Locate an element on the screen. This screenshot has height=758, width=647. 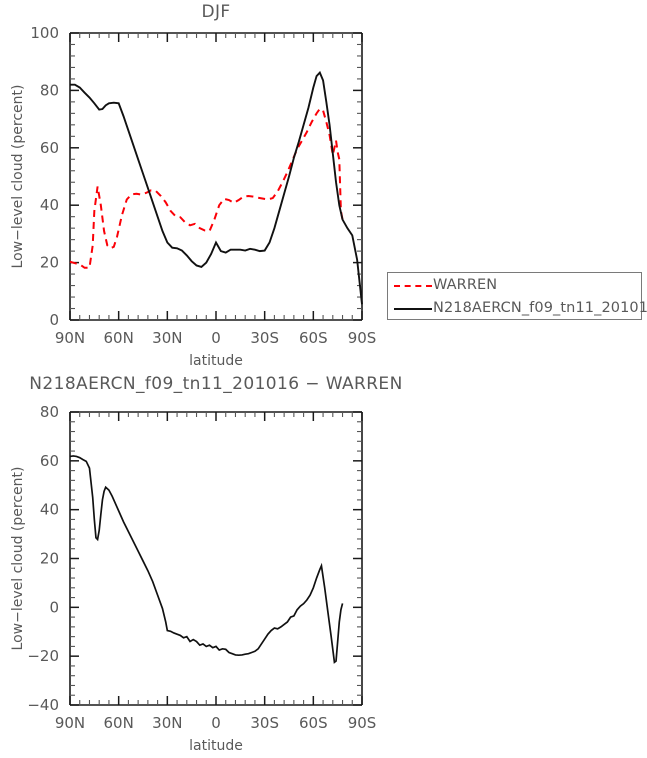
y-tick-label: −20 is located at coordinates (43, 656).